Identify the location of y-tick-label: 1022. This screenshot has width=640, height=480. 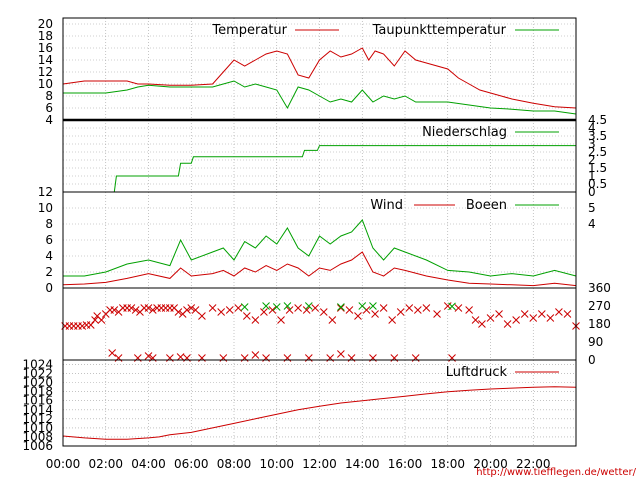
(37, 374).